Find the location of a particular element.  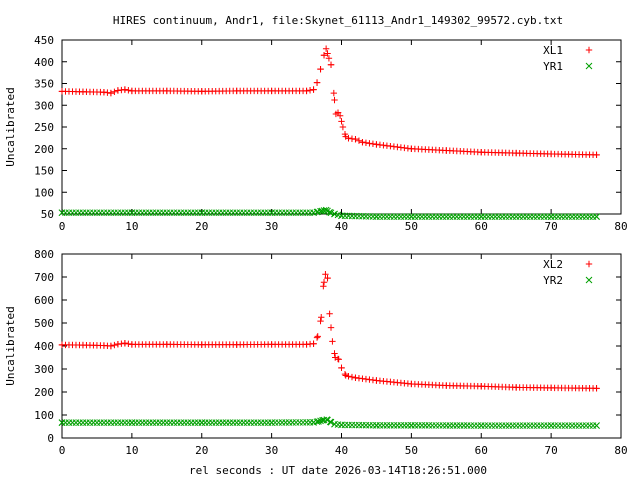

y-tick-label: 500 is located at coordinates (44, 323).